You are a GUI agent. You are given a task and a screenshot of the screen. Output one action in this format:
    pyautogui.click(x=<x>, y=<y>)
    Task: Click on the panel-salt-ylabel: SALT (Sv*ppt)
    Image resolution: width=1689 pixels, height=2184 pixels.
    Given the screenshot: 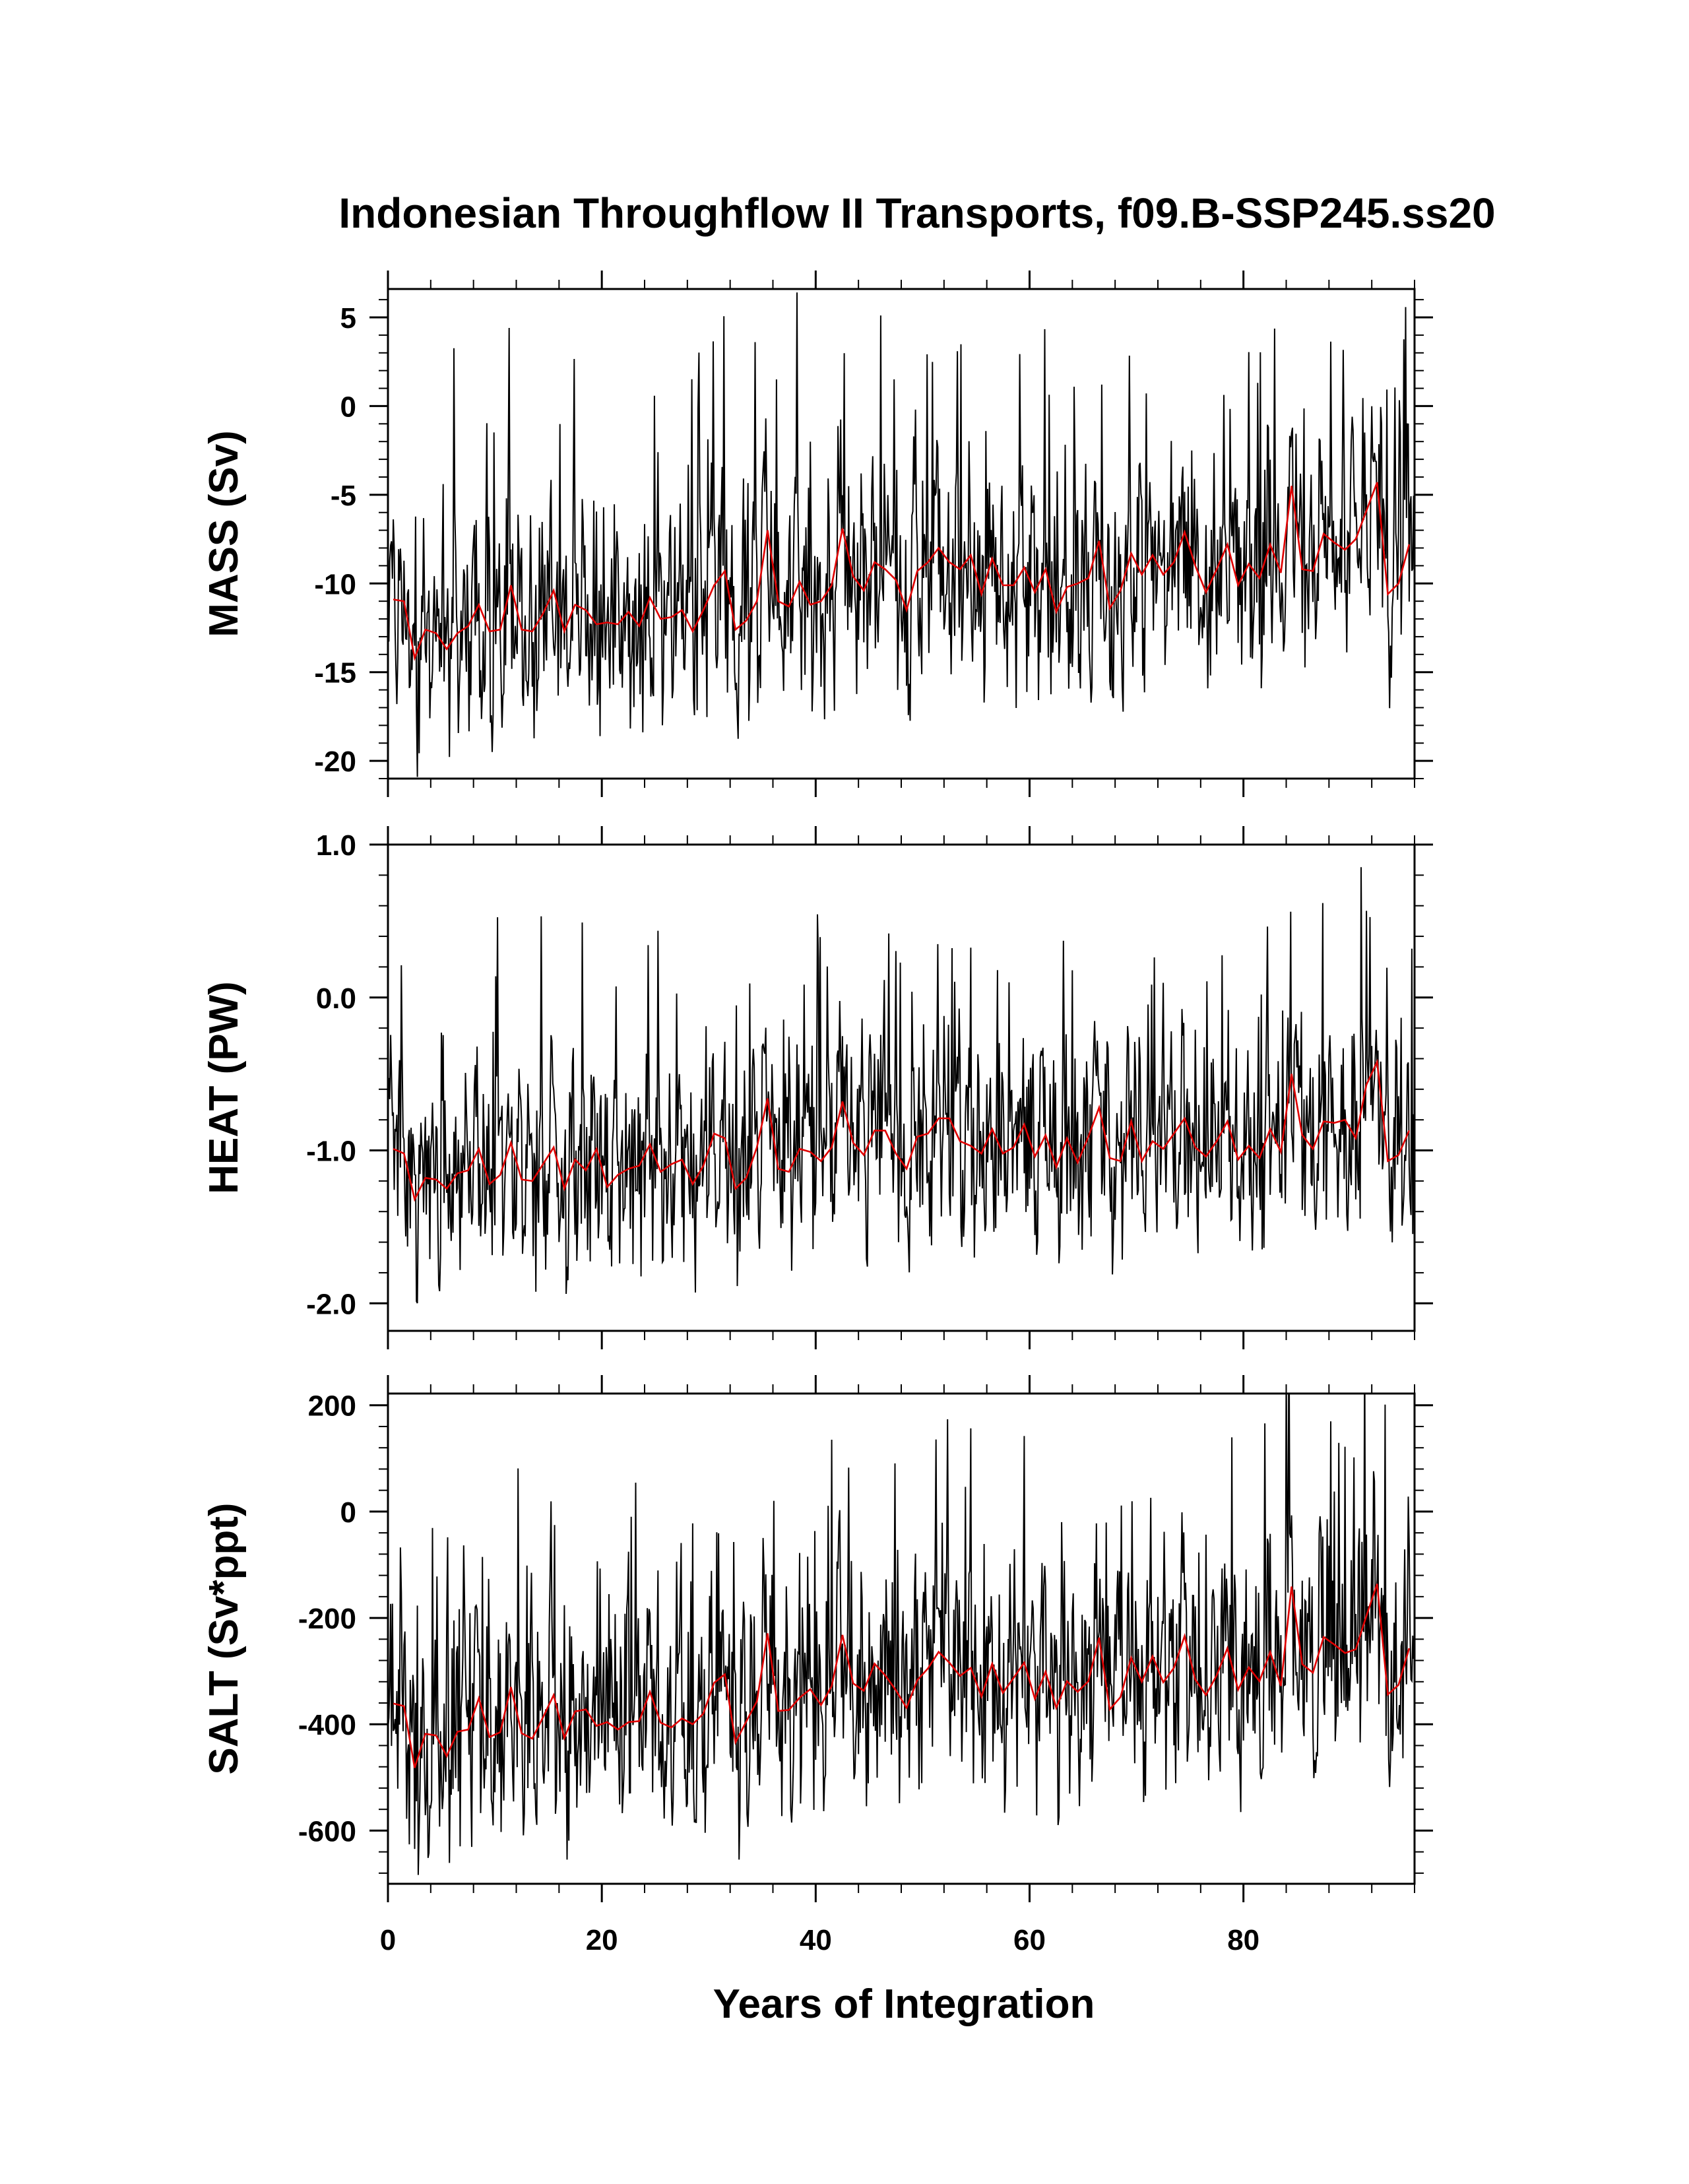 What is the action you would take?
    pyautogui.click(x=224, y=1638)
    